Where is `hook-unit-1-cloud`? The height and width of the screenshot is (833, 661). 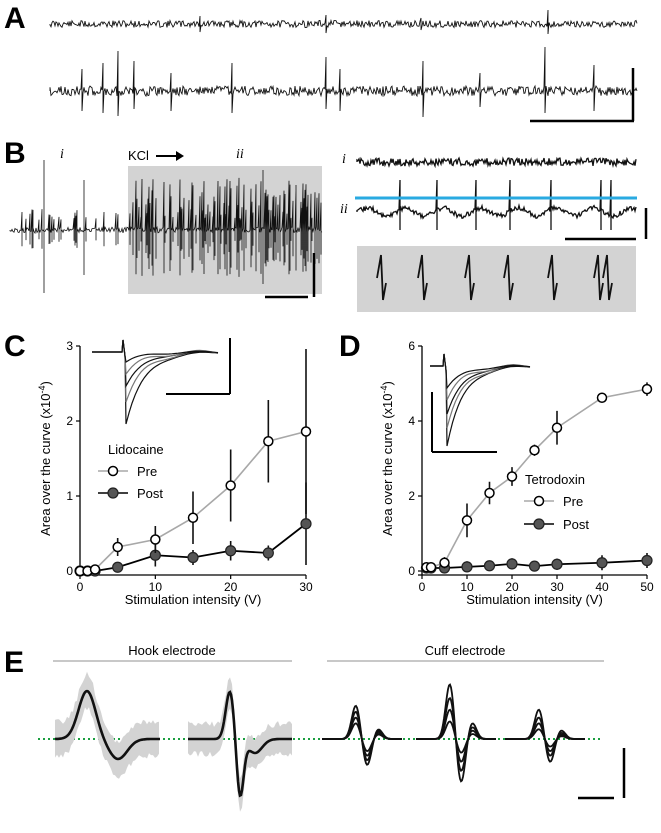
hook-unit-1-cloud is located at coordinates (107, 725).